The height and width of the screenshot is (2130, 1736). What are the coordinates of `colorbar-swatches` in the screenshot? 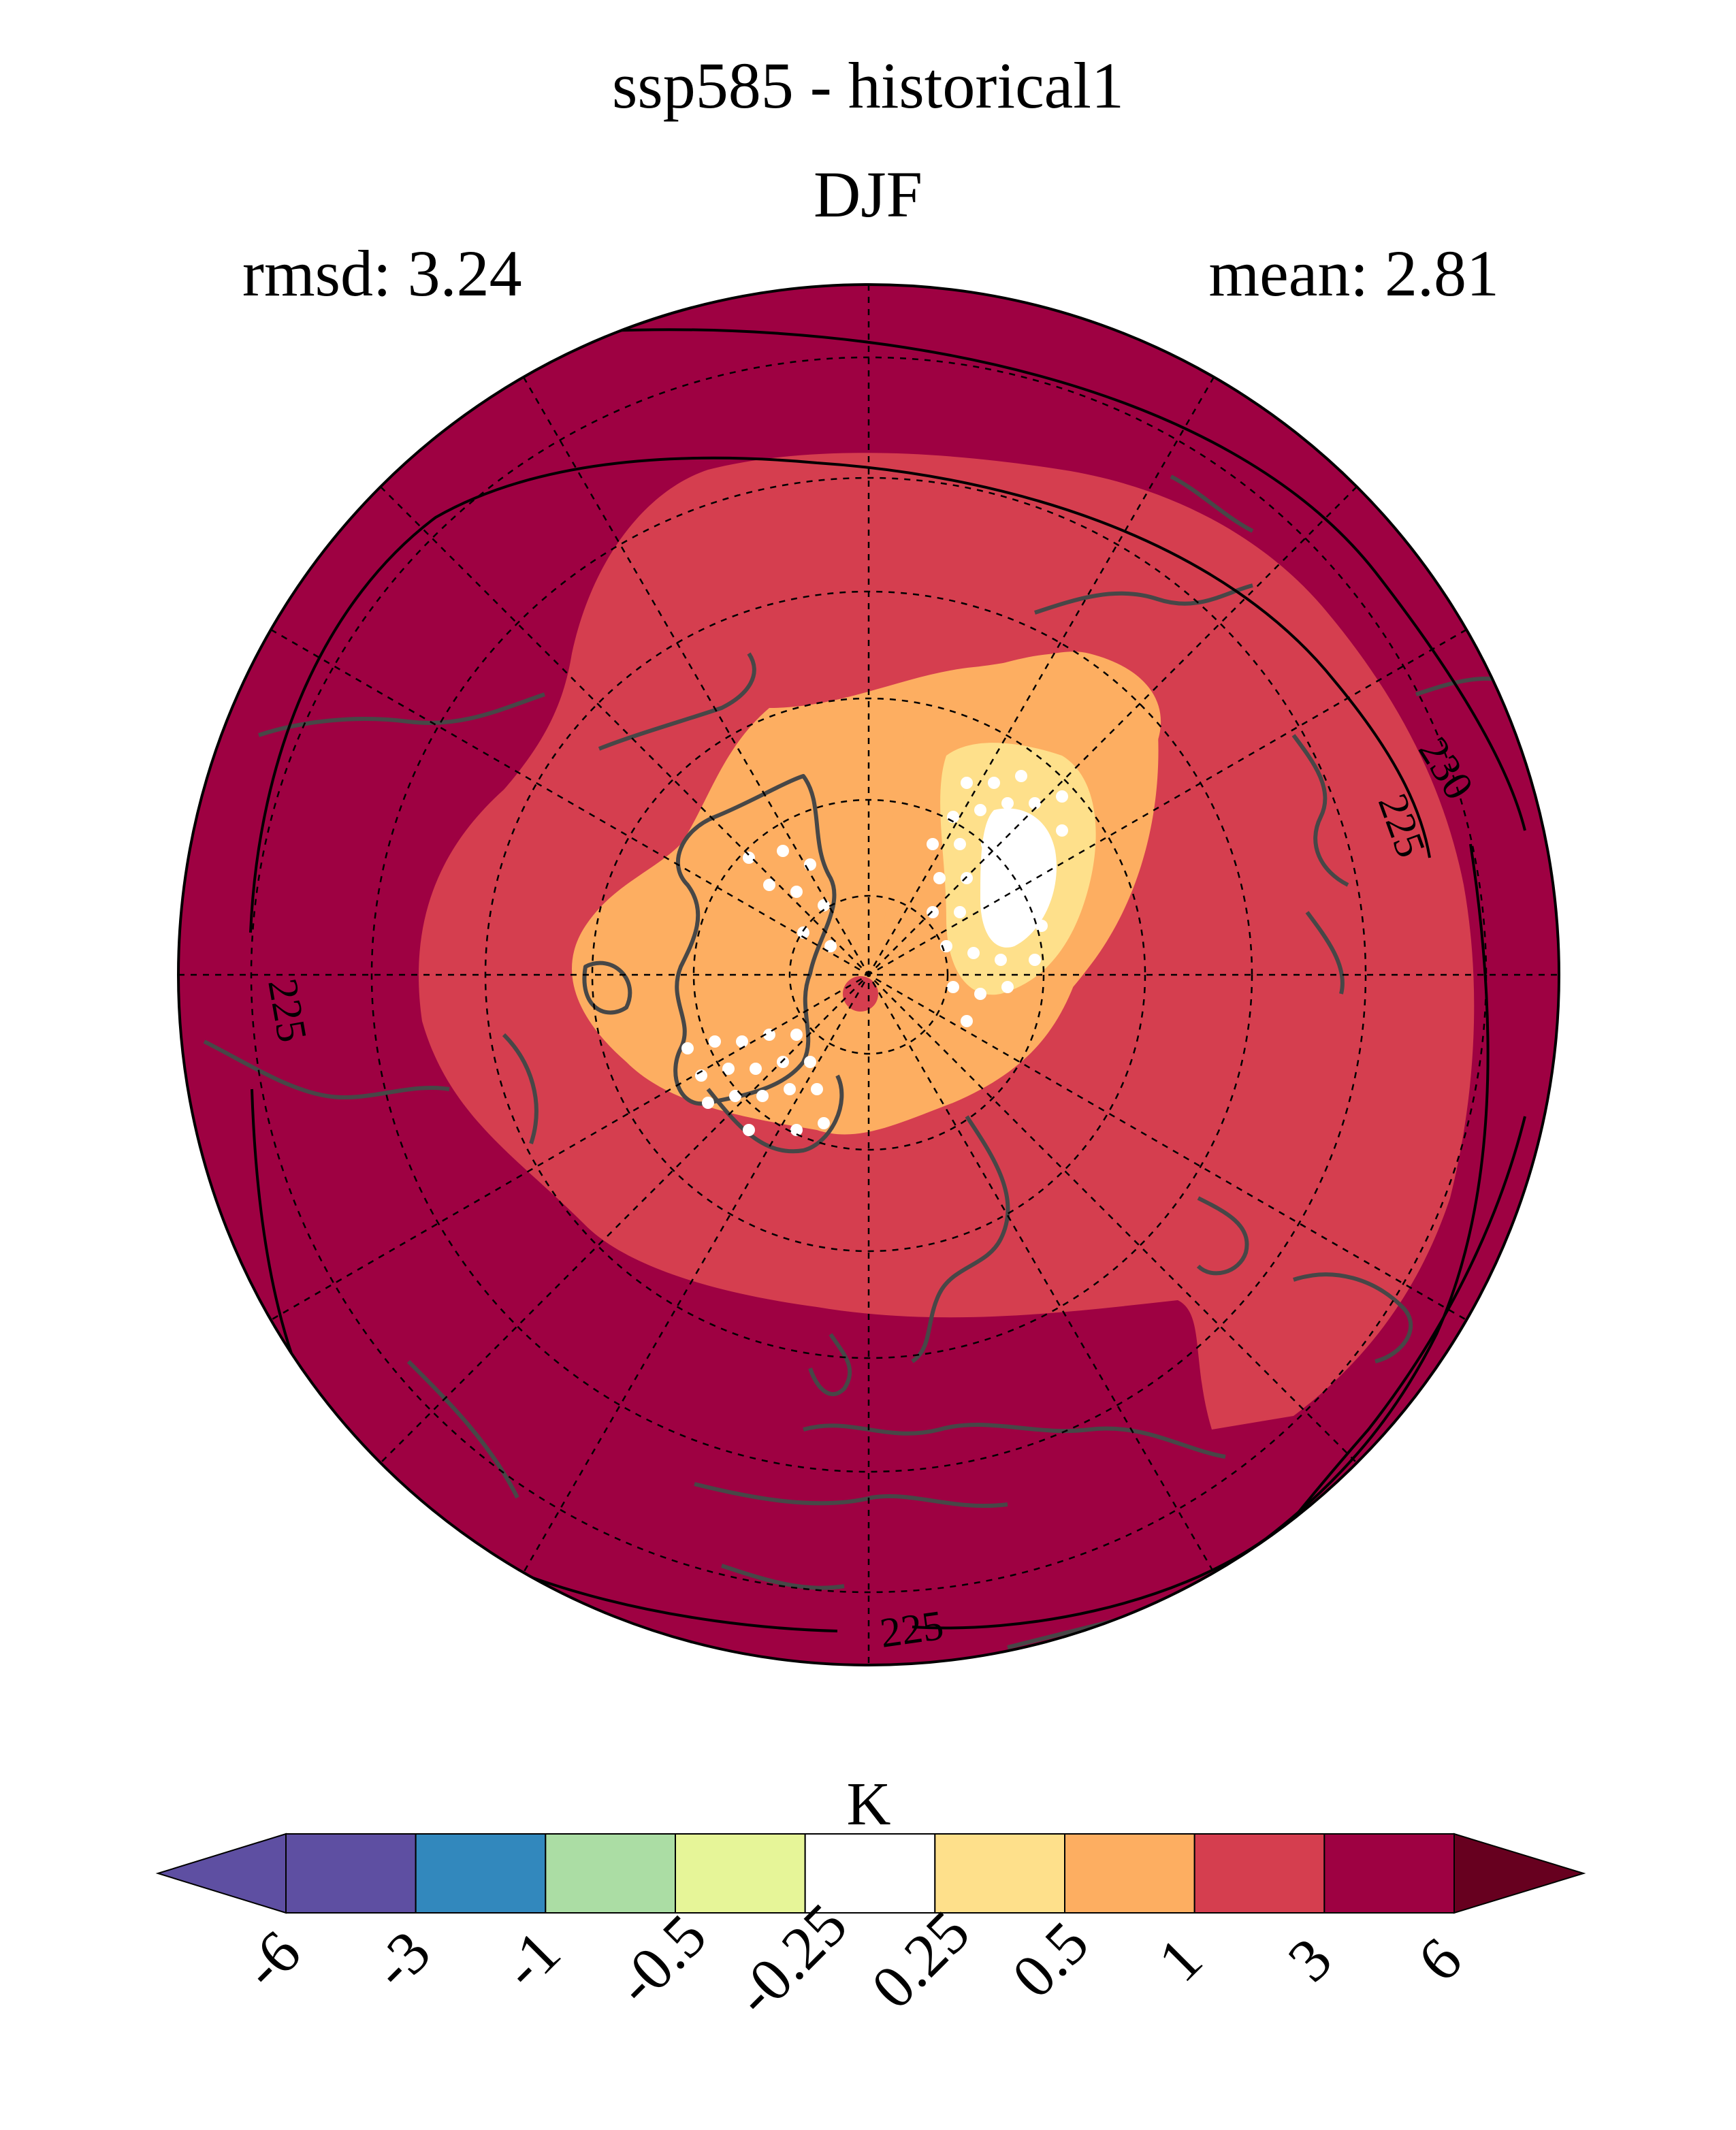 It's located at (870, 1873).